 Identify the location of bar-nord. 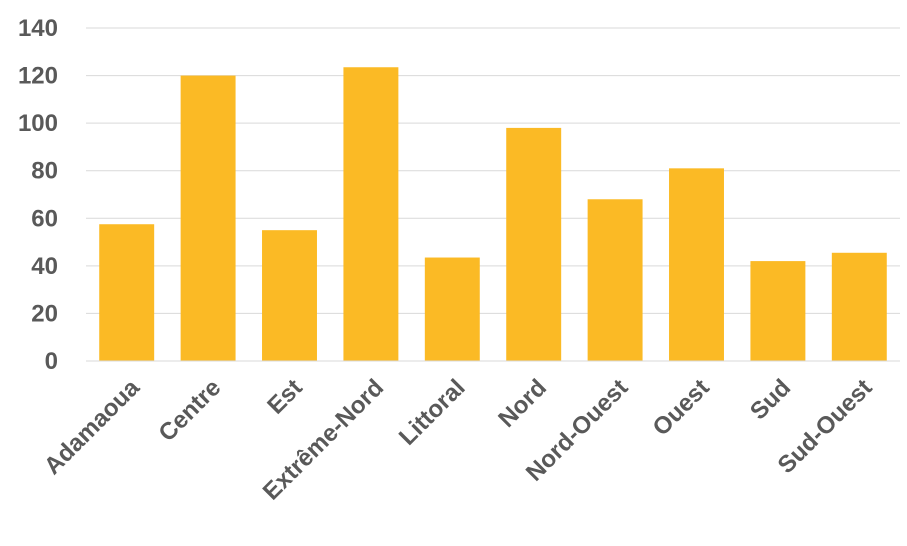
(534, 244).